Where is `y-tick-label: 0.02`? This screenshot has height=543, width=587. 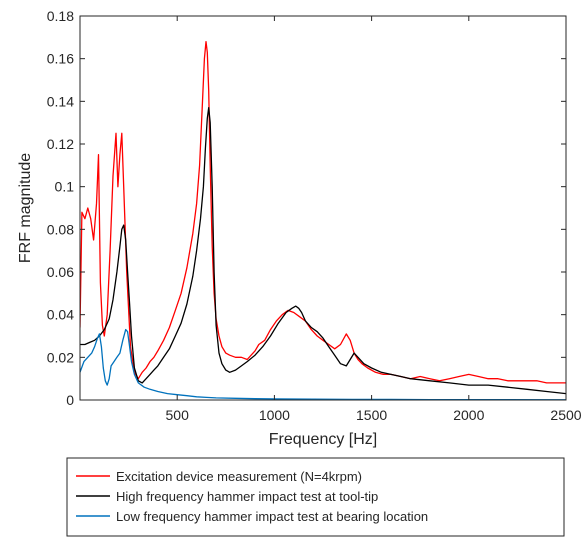 y-tick-label: 0.02 is located at coordinates (60, 357).